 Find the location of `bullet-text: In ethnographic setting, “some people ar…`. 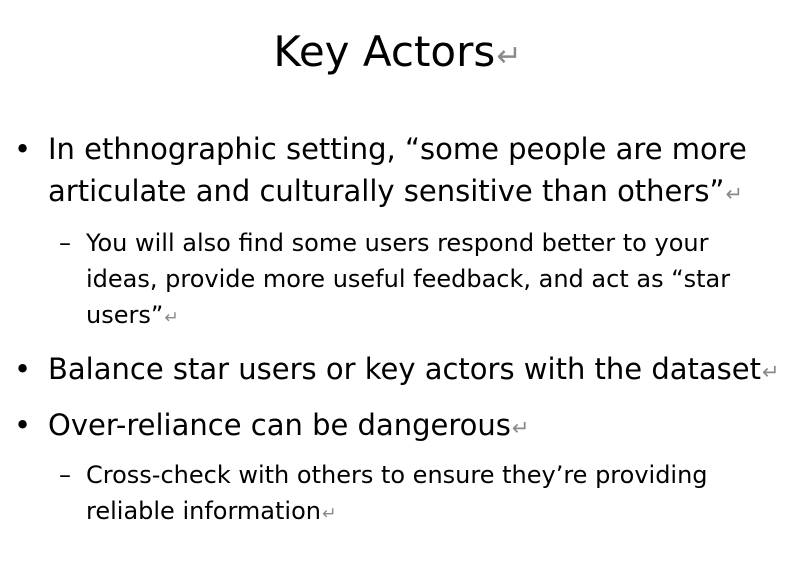

bullet-text: In ethnographic setting, “some people ar… is located at coordinates (397, 170).